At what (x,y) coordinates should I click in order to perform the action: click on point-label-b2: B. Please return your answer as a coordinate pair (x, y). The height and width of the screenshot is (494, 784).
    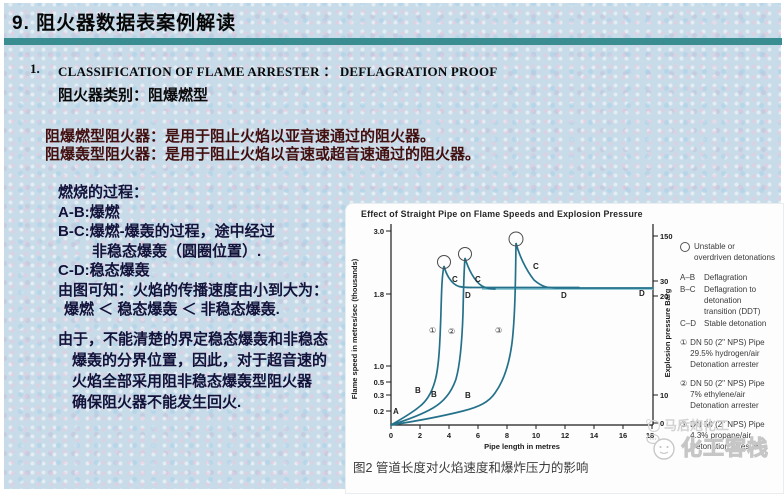
    Looking at the image, I should click on (434, 394).